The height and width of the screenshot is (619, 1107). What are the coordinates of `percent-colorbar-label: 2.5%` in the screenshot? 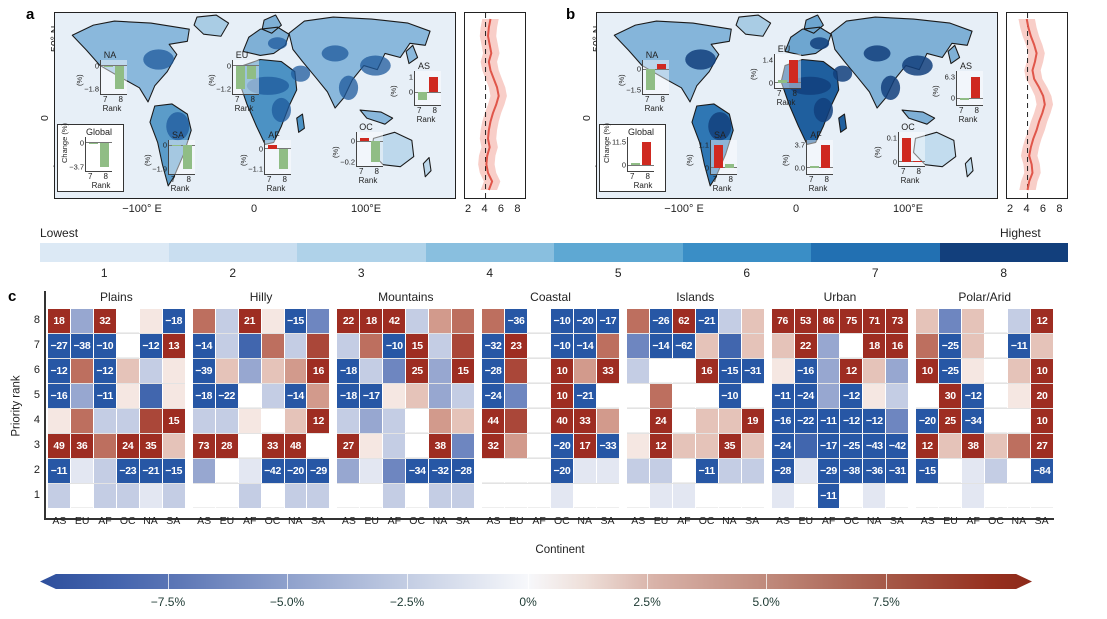 It's located at (647, 602).